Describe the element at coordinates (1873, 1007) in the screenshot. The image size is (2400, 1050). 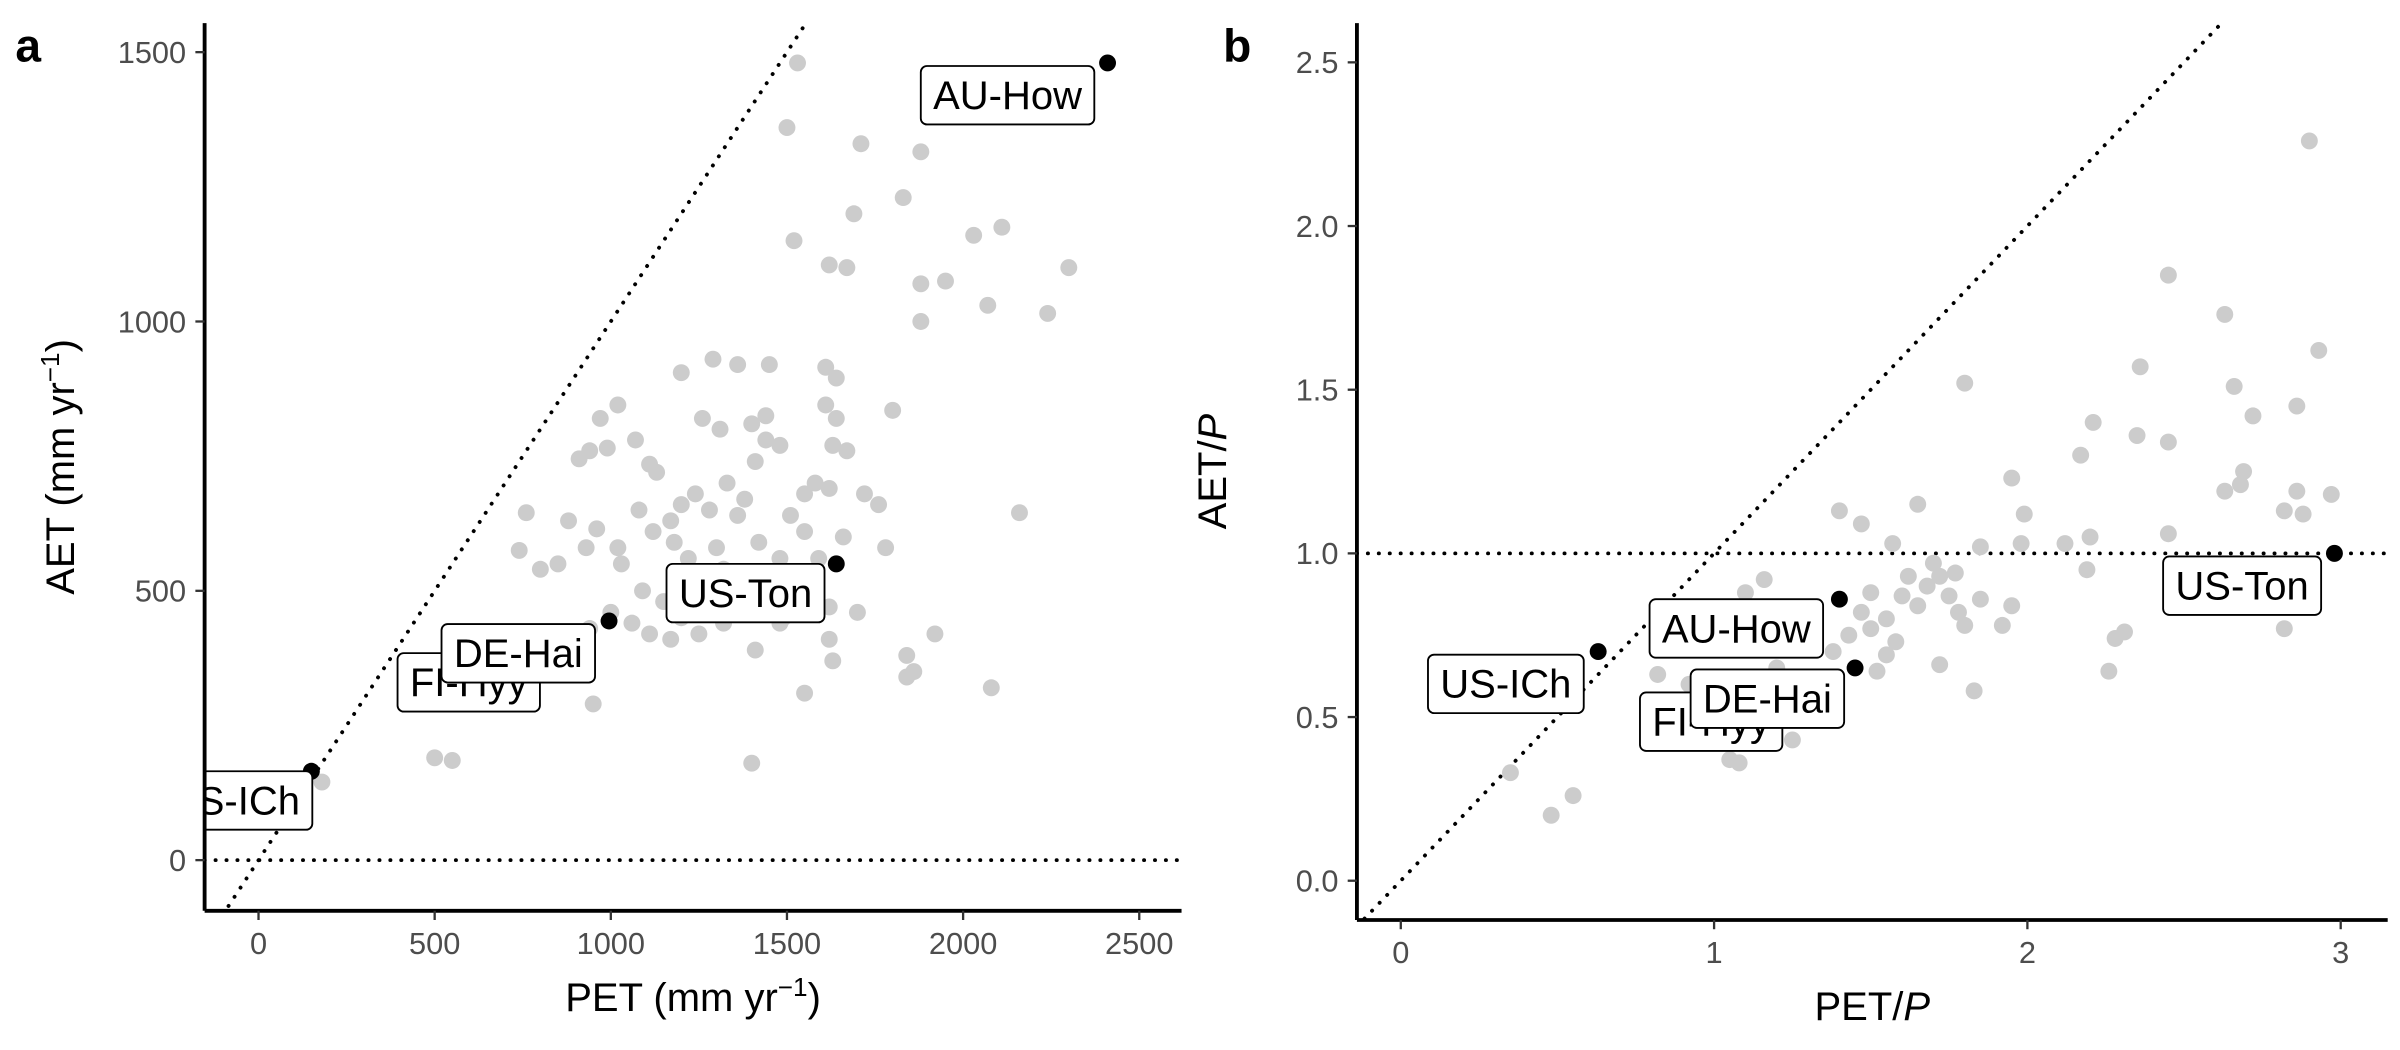
I see `x-axis-title: PET/P` at that location.